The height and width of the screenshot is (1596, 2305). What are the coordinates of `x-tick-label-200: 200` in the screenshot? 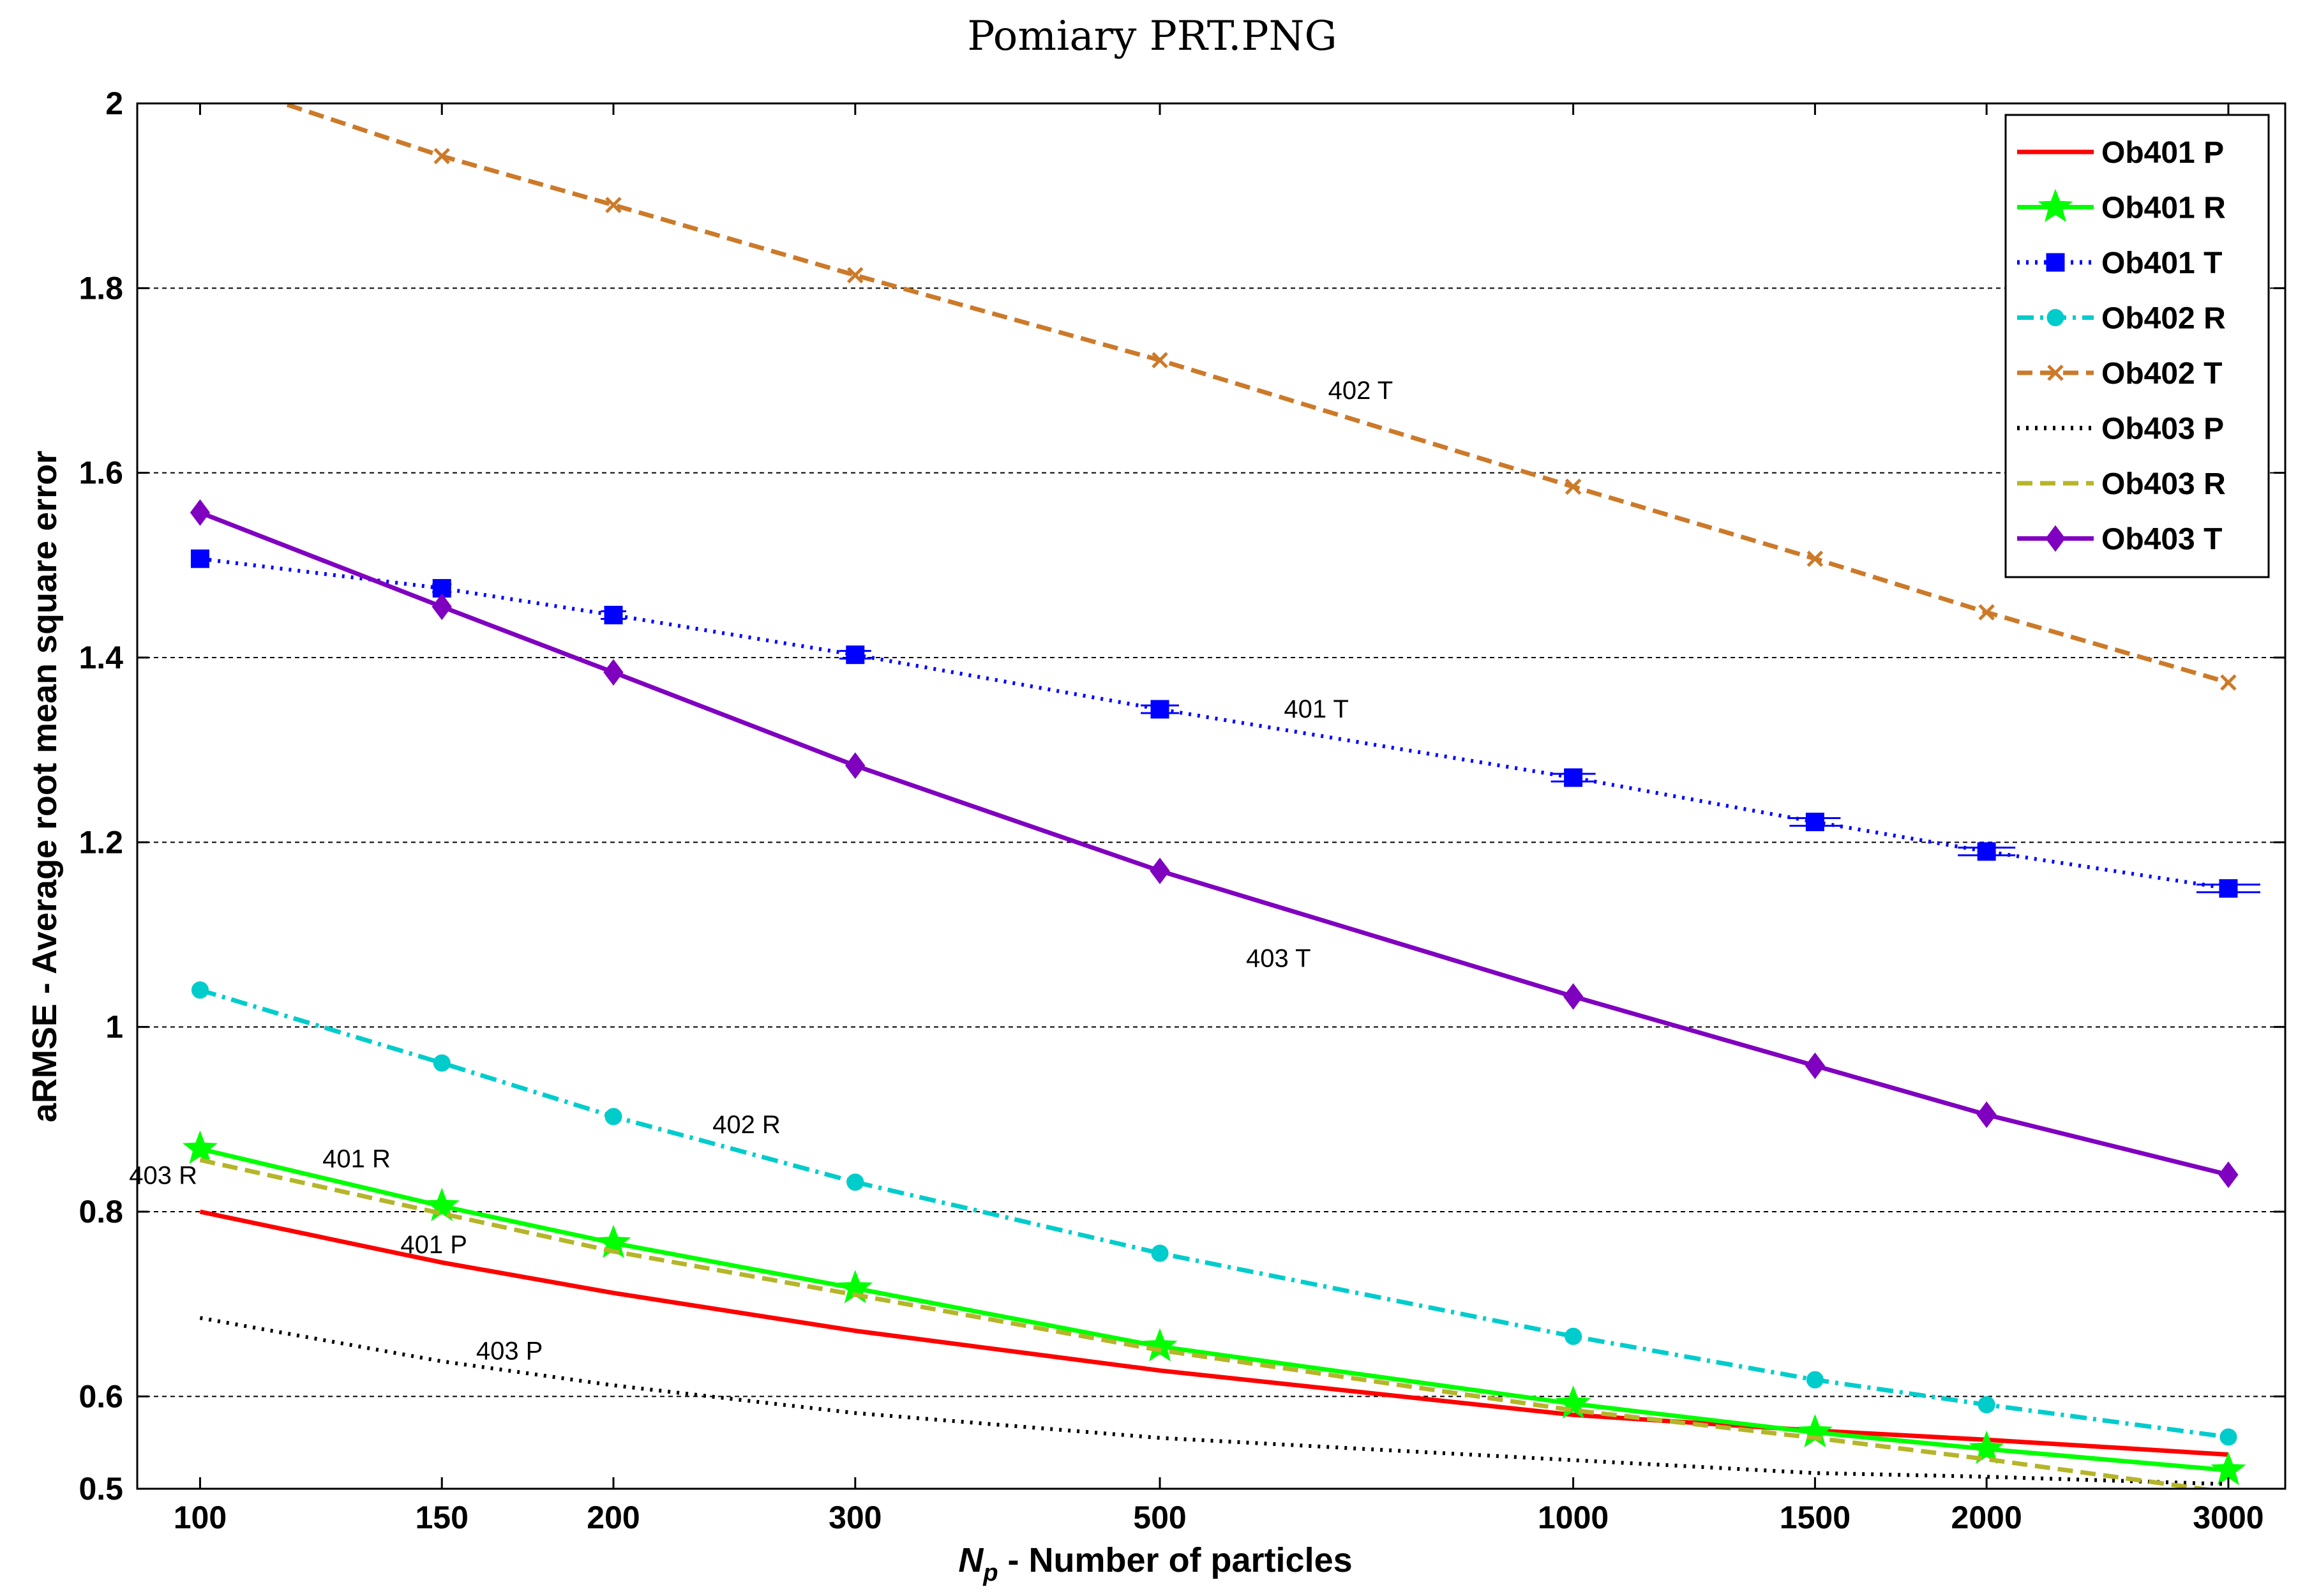 It's located at (613, 1517).